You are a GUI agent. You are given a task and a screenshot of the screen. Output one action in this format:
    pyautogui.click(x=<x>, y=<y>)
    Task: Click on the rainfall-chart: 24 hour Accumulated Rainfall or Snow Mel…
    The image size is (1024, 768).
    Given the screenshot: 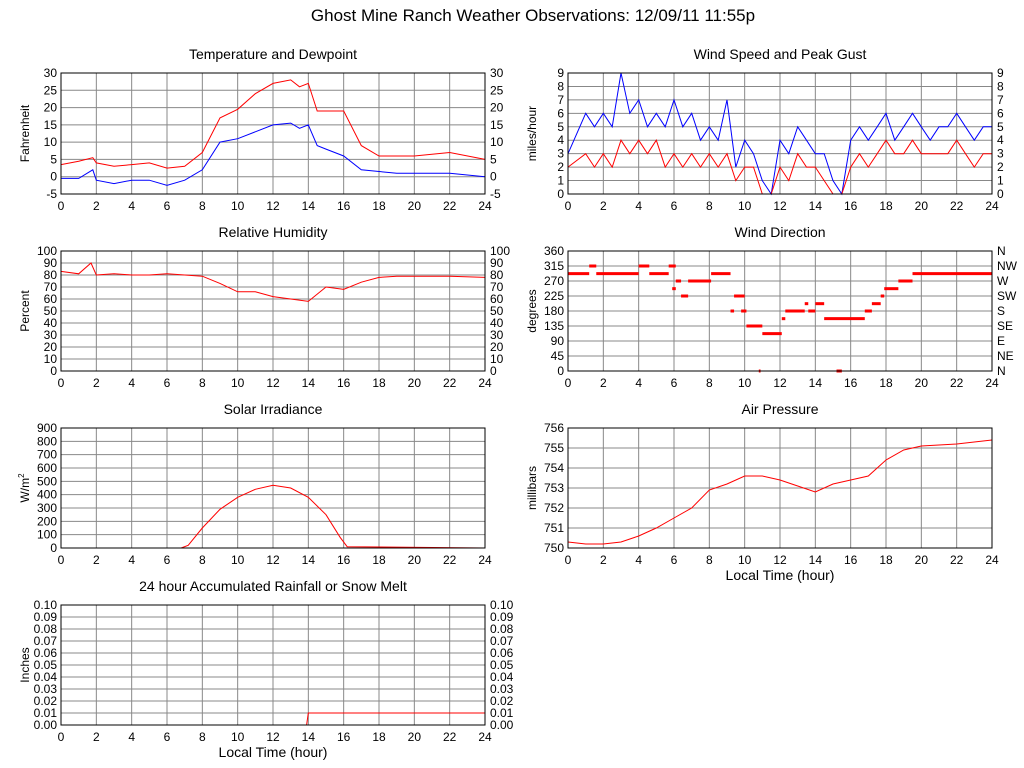 What is the action you would take?
    pyautogui.click(x=266, y=669)
    